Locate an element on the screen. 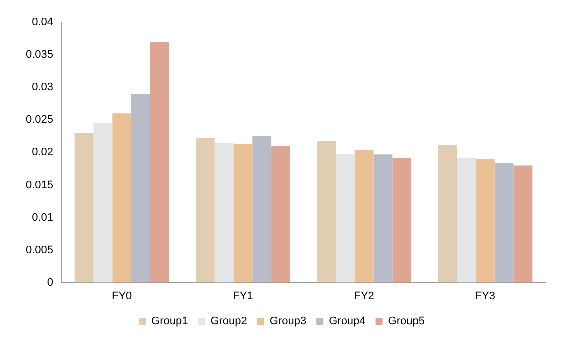 The image size is (570, 349). x-tick-label: FY2 is located at coordinates (364, 296).